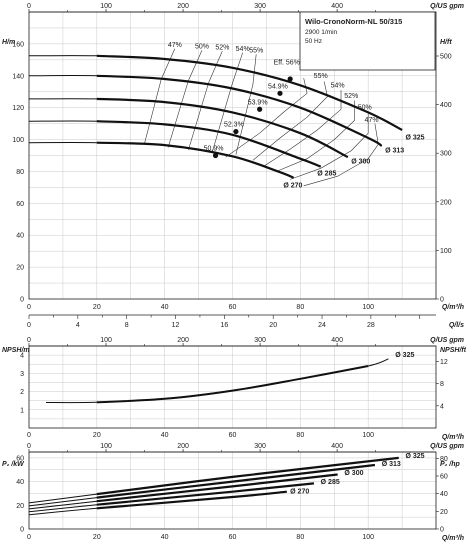 This screenshot has width=466, height=560. I want to click on npsh-curve-label: Ø 325, so click(404, 355).